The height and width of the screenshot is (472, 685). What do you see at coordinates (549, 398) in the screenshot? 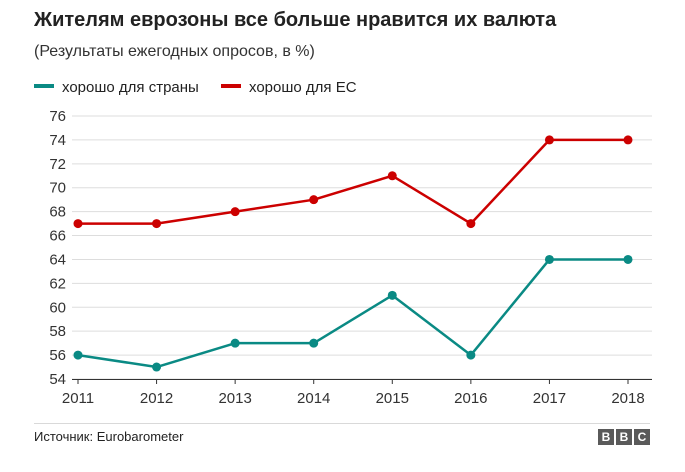
I see `x-tick-label: 2017` at bounding box center [549, 398].